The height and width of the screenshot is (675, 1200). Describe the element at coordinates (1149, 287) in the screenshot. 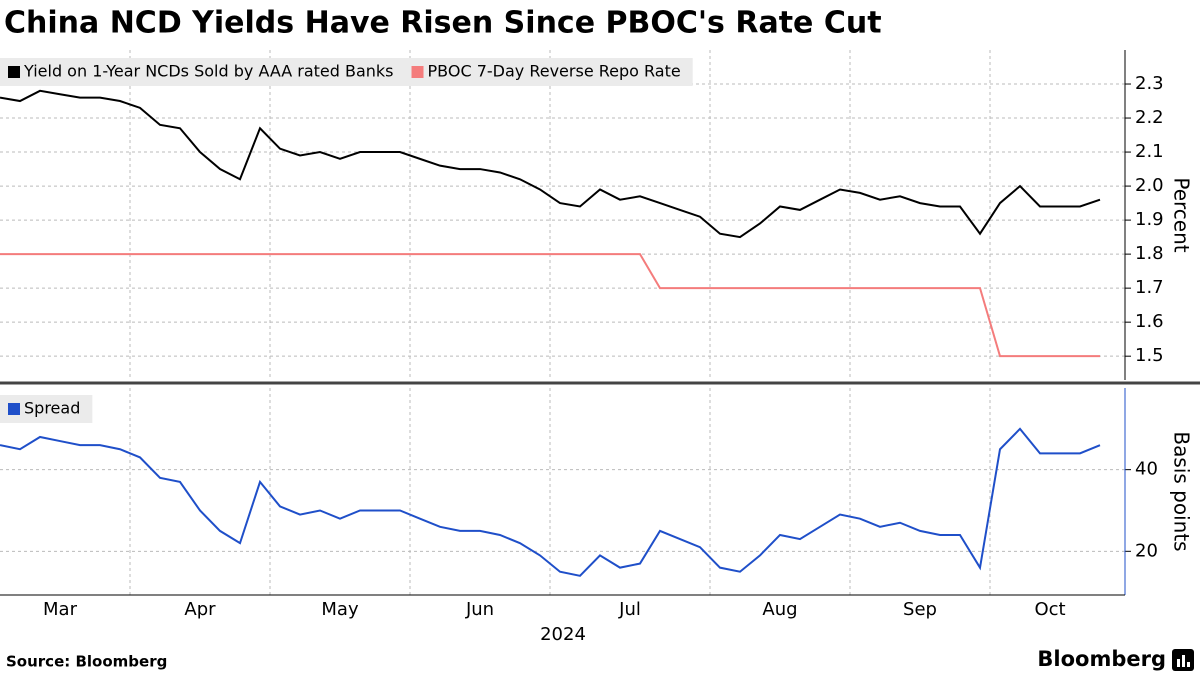

I see `y-tick-label: 1.7` at that location.